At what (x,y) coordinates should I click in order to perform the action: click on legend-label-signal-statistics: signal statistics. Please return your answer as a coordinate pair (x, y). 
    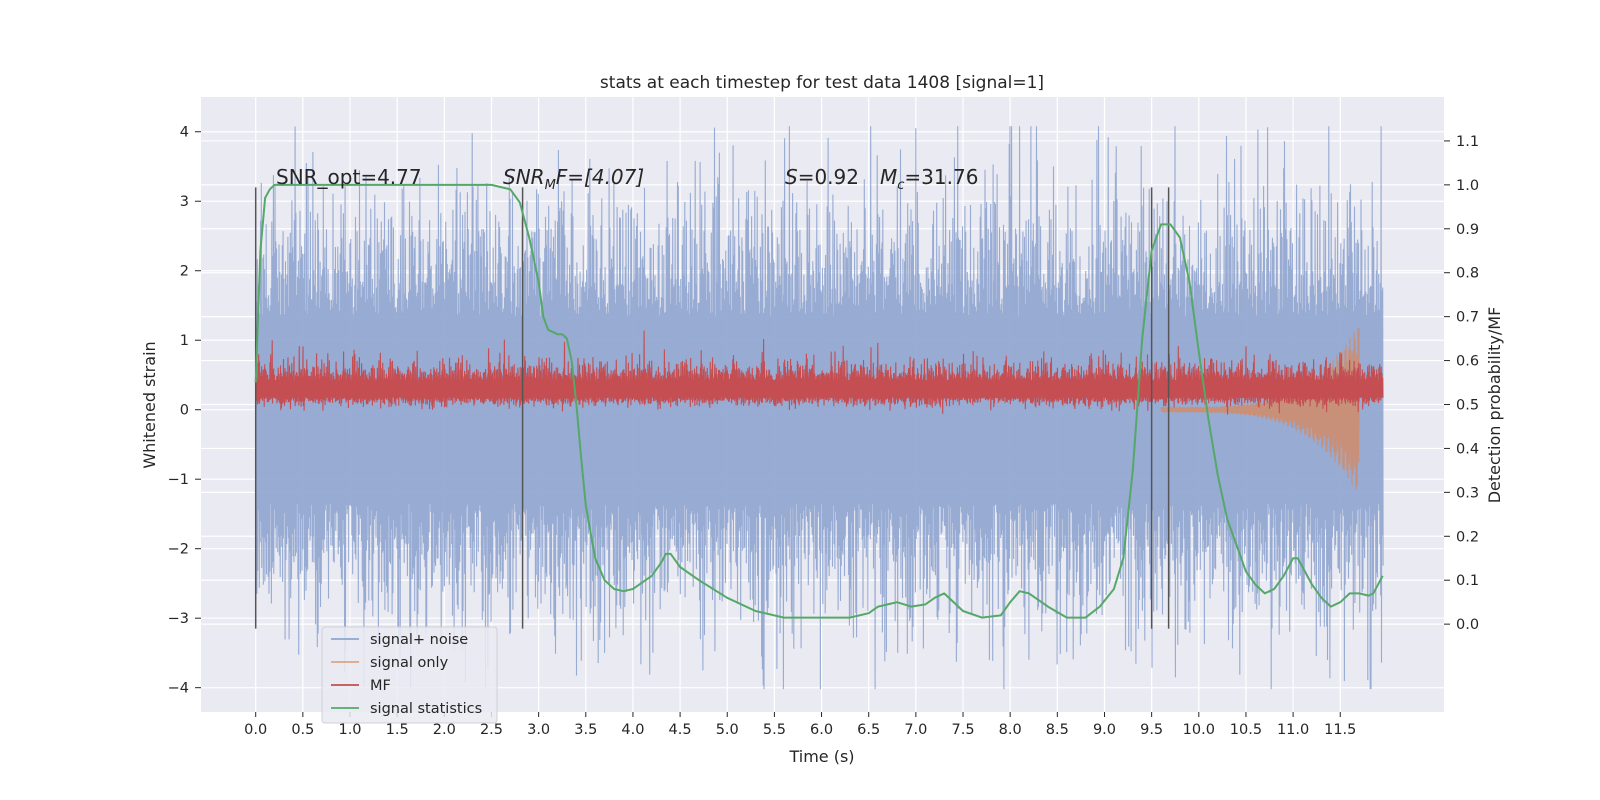
    Looking at the image, I should click on (426, 709).